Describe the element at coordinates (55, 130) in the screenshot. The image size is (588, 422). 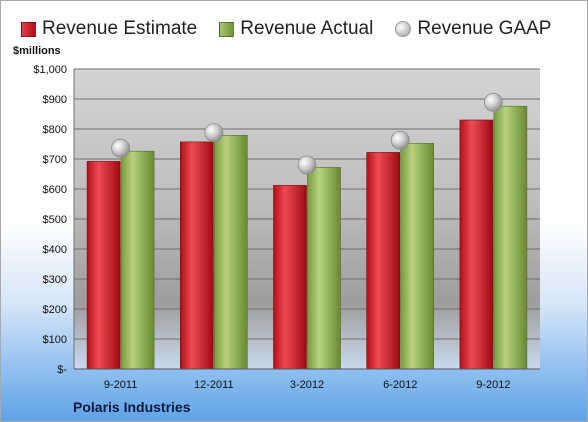
I see `y-tick-label: $800` at that location.